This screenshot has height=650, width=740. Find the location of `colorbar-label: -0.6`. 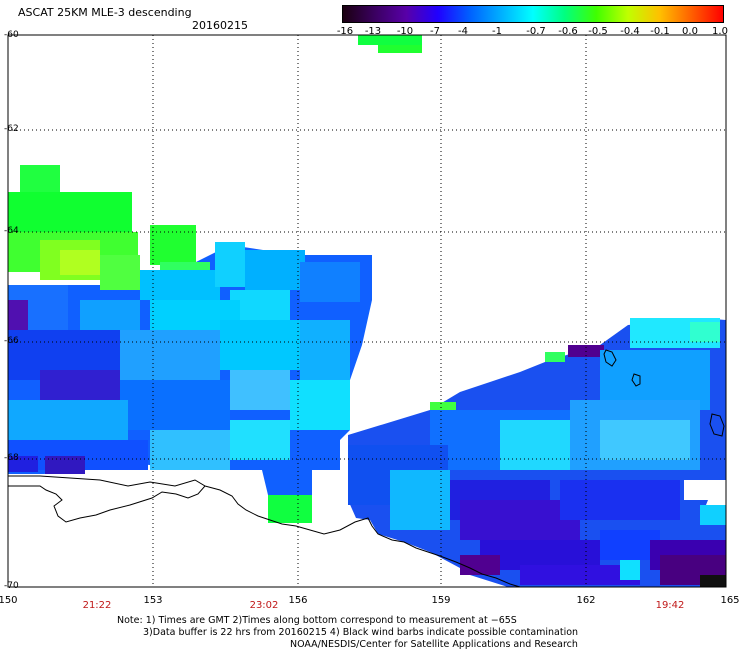

colorbar-label: -0.6 is located at coordinates (568, 31).